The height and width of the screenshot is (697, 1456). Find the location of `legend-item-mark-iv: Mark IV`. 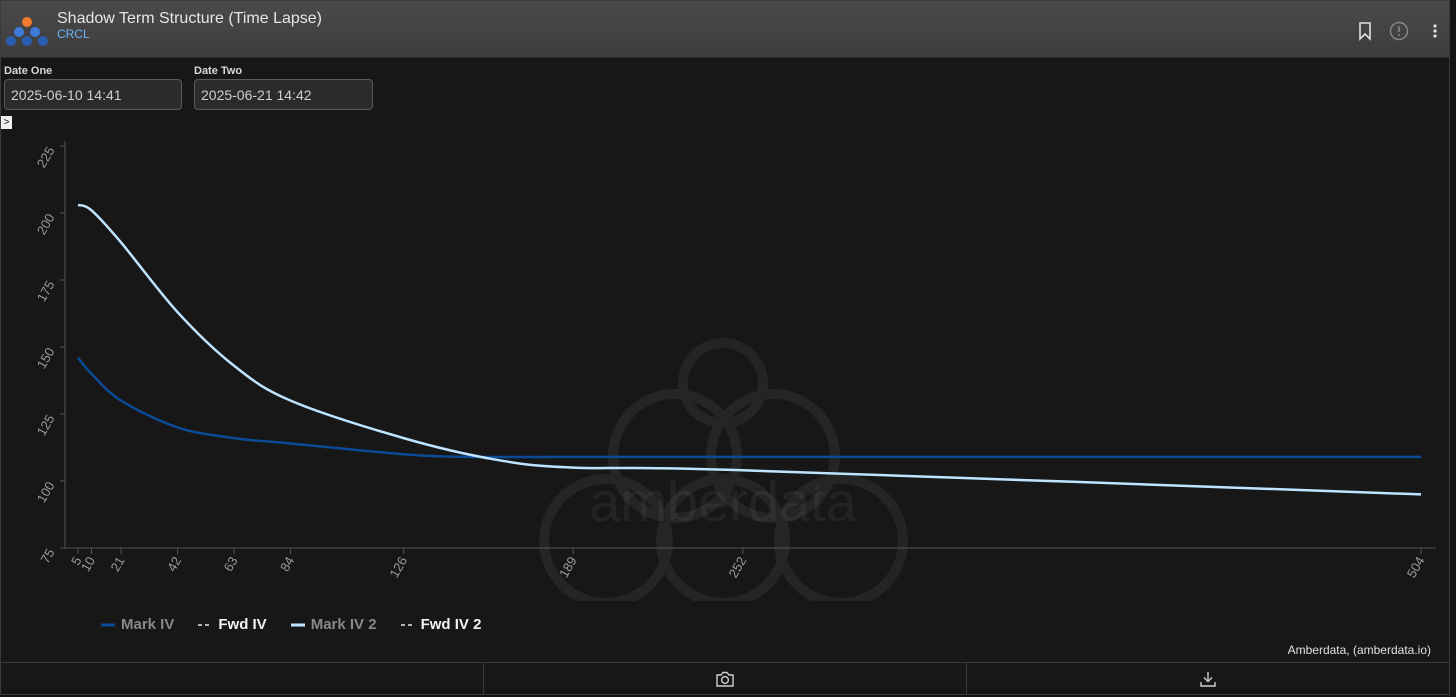

legend-item-mark-iv: Mark IV is located at coordinates (137, 624).